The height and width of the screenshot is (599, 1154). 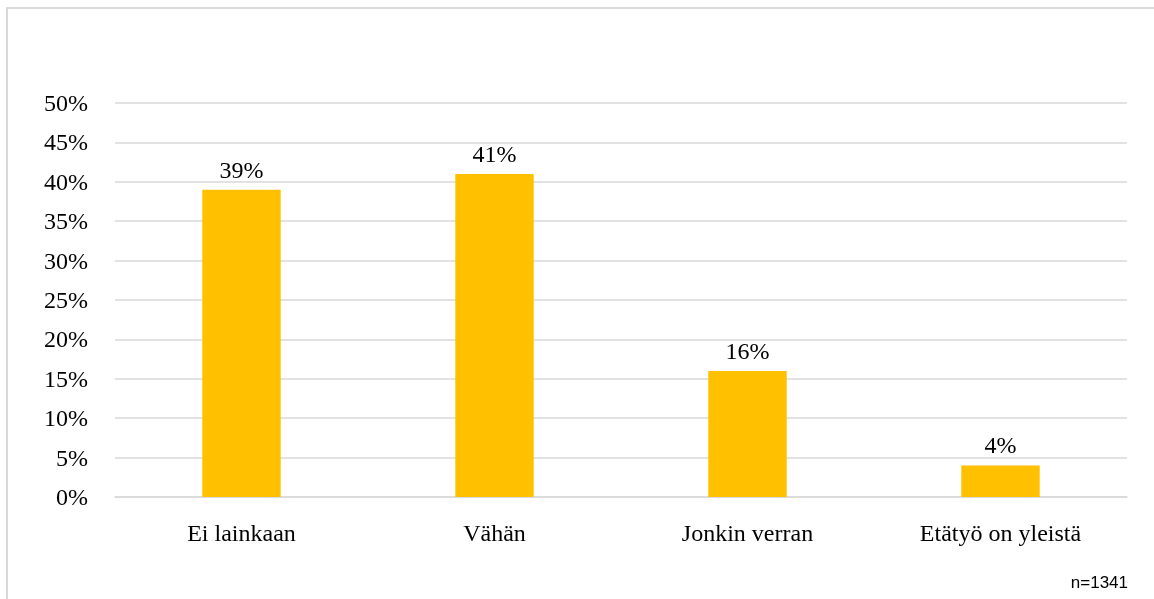 What do you see at coordinates (66, 339) in the screenshot?
I see `y-tick-label: 20%` at bounding box center [66, 339].